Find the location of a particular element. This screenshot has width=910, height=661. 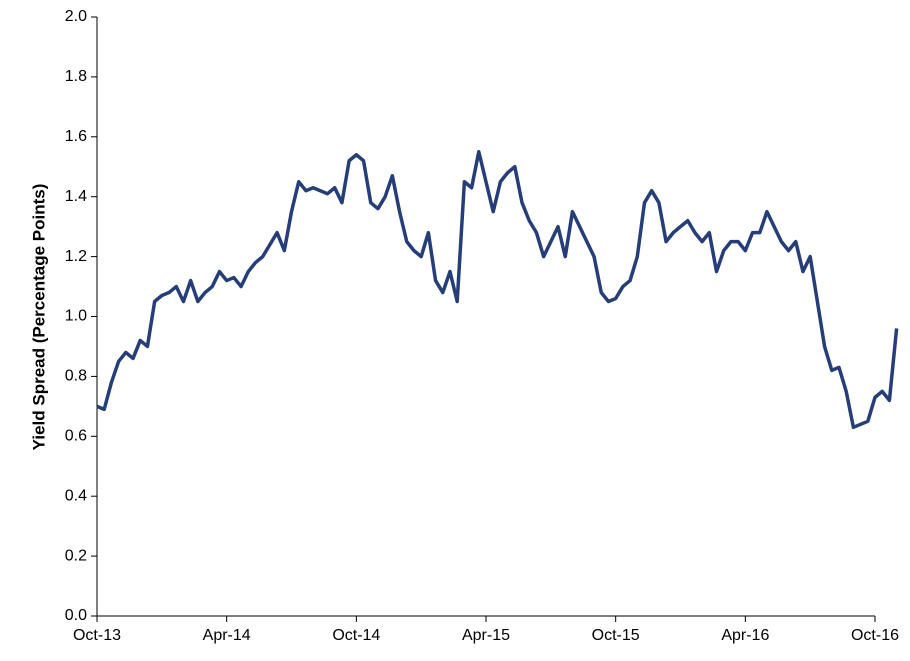

x-tick-label: Oct-13 is located at coordinates (97, 635).